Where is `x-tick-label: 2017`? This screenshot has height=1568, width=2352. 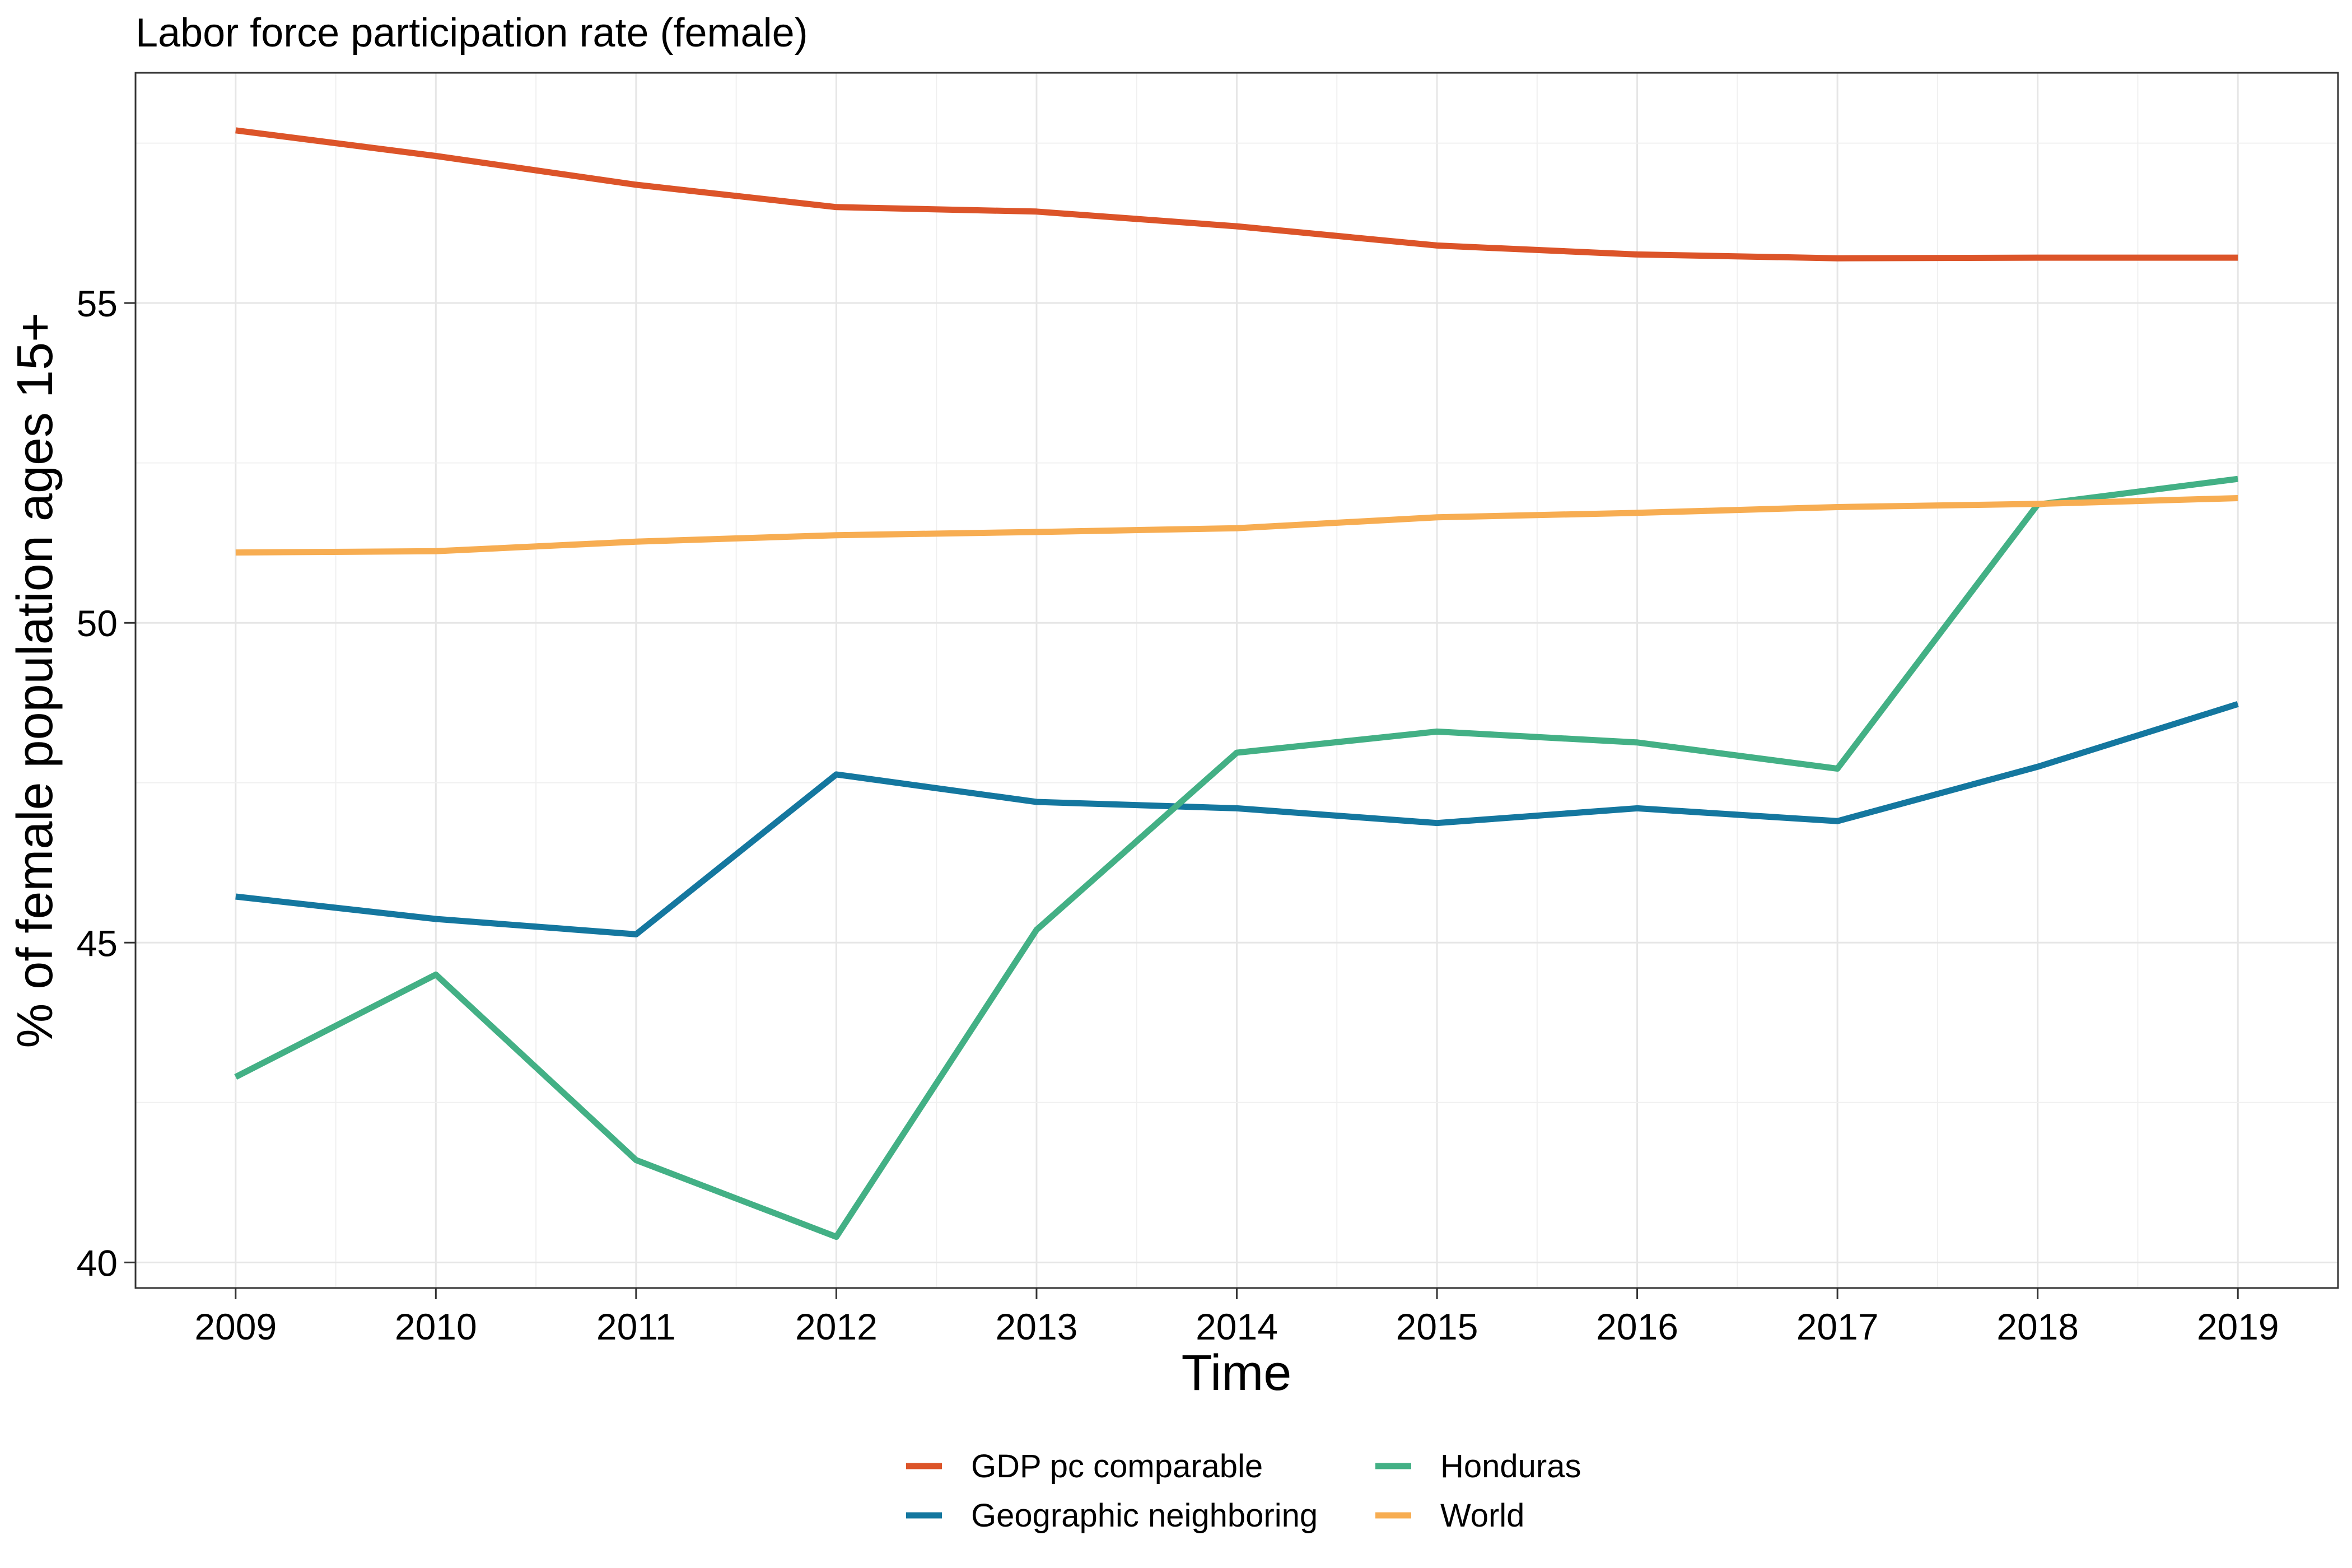
x-tick-label: 2017 is located at coordinates (1838, 1327).